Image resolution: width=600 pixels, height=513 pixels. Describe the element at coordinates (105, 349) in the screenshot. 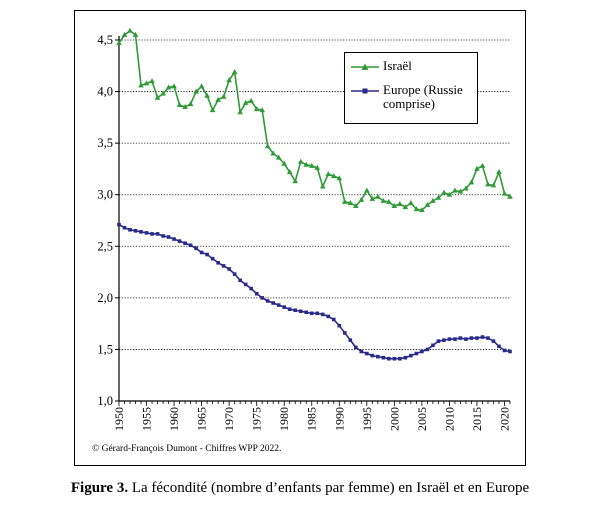

I see `y-tick-label: 1,5` at that location.